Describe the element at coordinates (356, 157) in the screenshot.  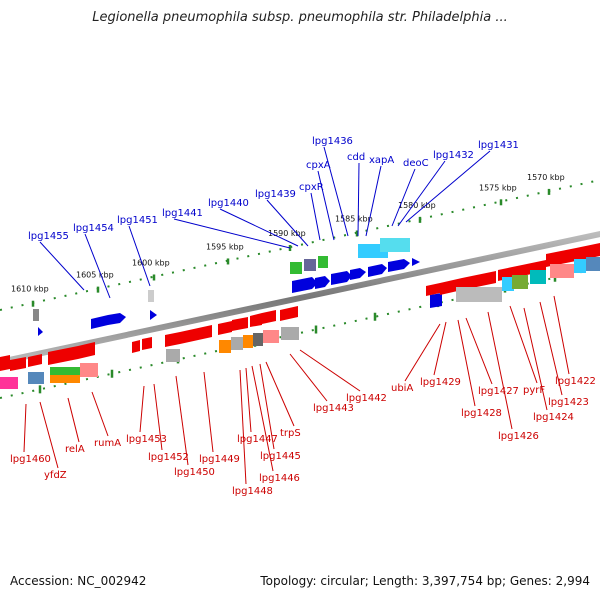
I see `gene-label-cdd: cdd` at that location.